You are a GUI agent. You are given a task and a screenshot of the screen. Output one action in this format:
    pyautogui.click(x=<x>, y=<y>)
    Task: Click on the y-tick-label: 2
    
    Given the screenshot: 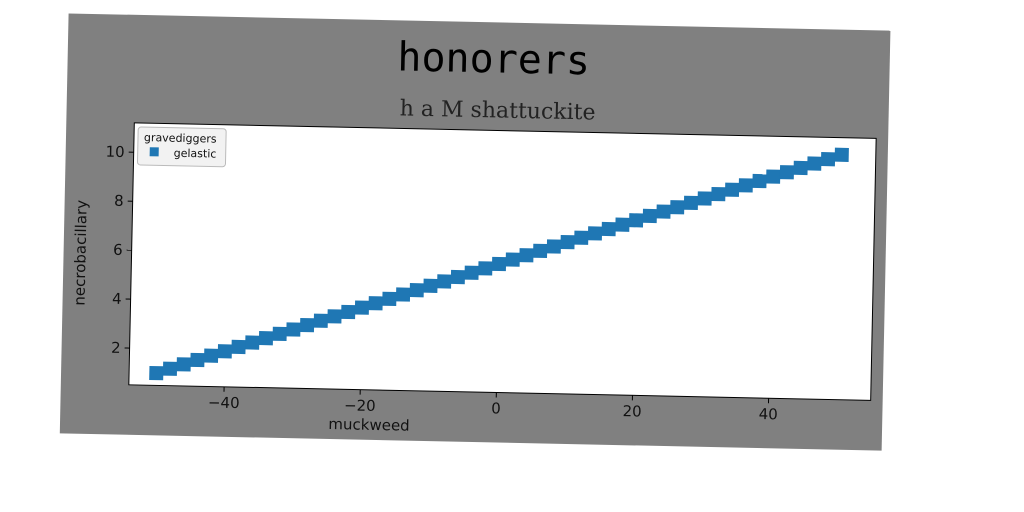 What is the action you would take?
    pyautogui.click(x=116, y=348)
    